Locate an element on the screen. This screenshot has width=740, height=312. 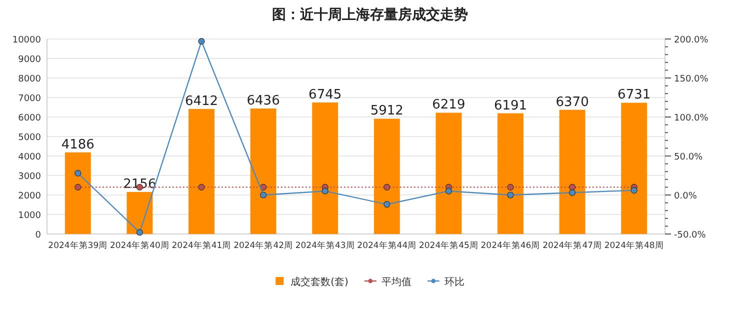
y-tick-label: 10000 is located at coordinates (27, 41).